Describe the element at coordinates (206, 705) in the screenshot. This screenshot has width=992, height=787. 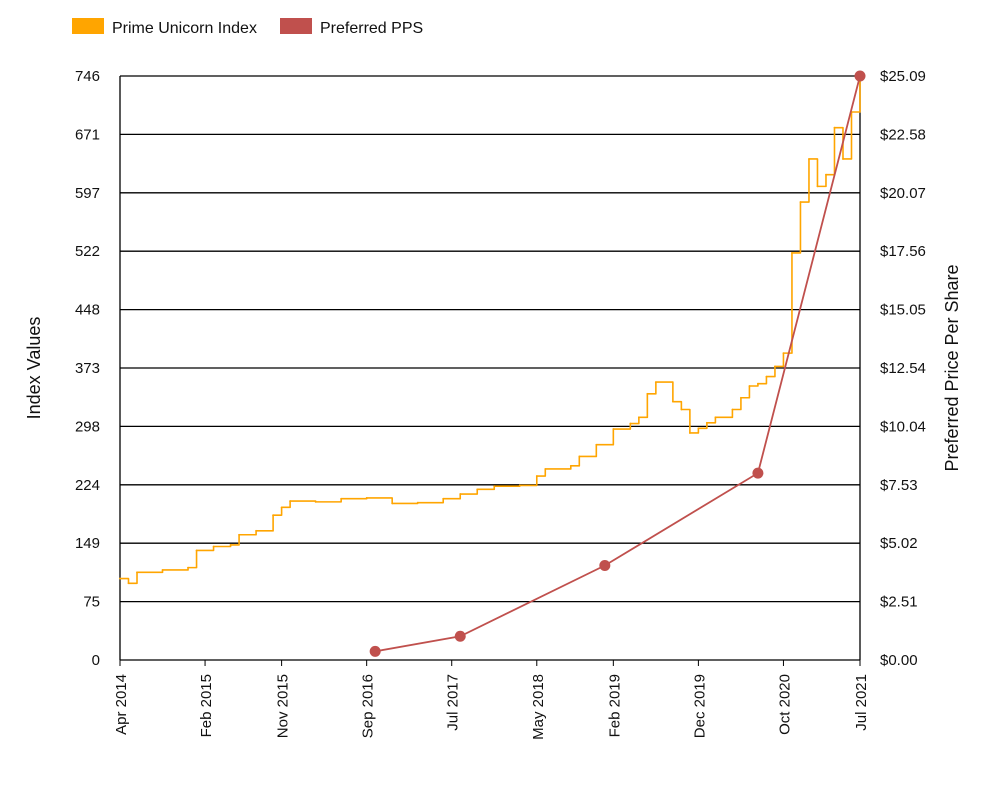
I see `x-tick-label: Feb 2015` at that location.